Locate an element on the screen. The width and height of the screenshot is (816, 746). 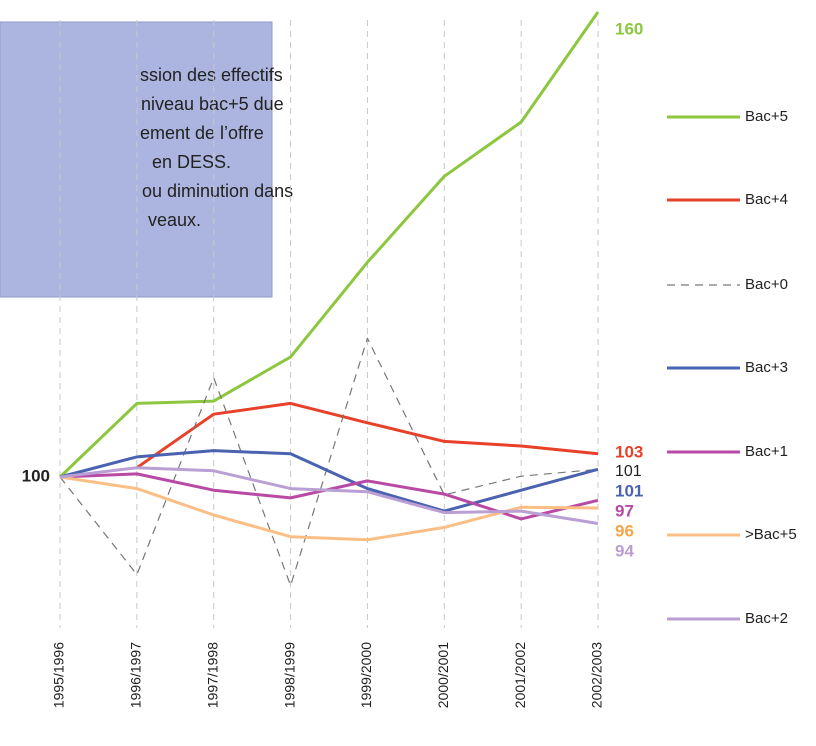
x-tick-label: 1999/2000 is located at coordinates (366, 675).